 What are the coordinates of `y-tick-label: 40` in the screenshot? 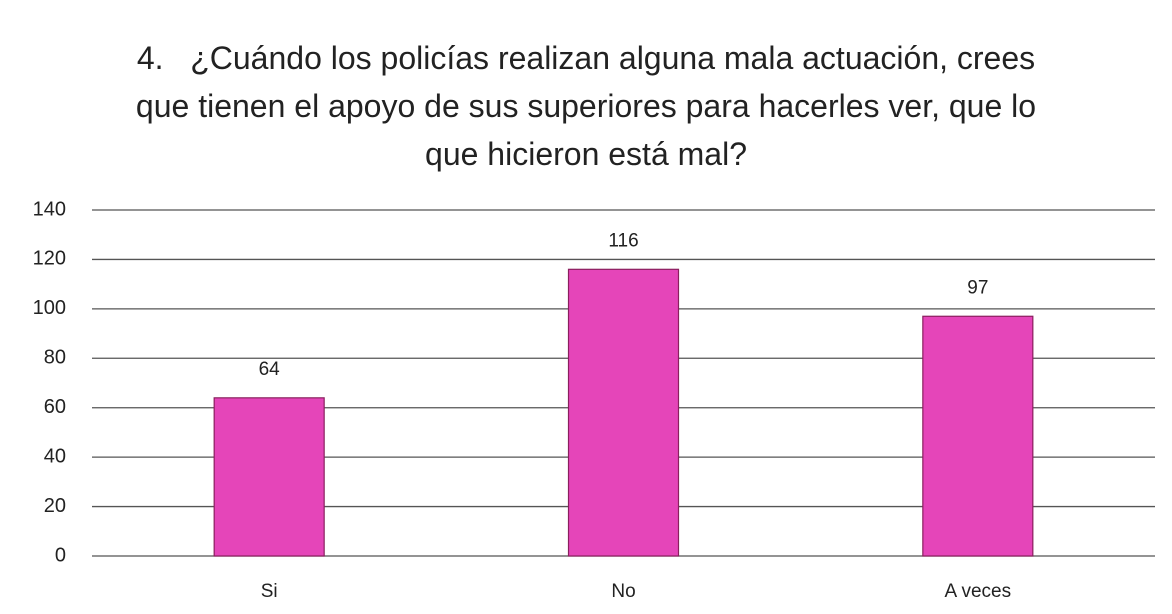 It's located at (55, 456).